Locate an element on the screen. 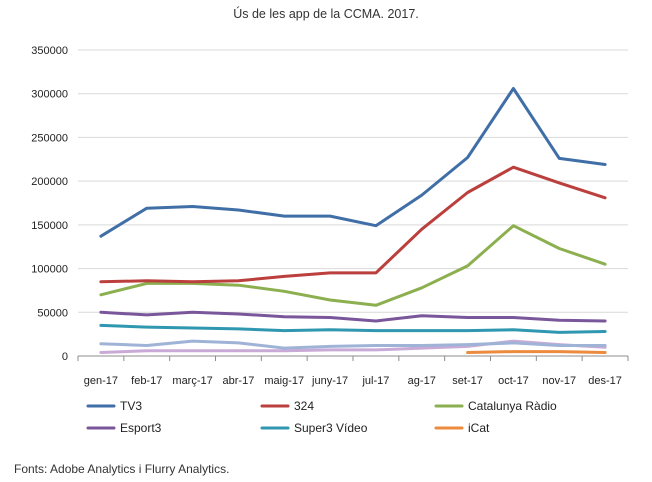 This screenshot has width=652, height=482. x-tick-label: abr-17 is located at coordinates (239, 381).